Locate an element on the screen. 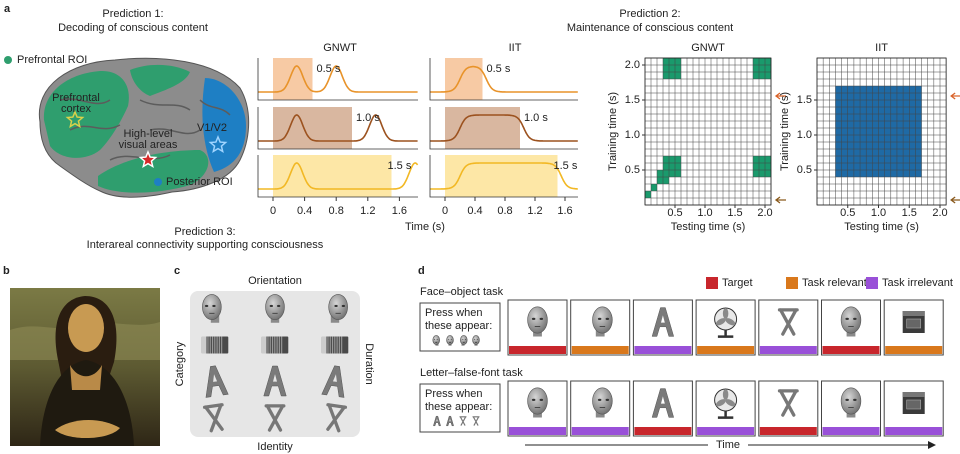 This screenshot has height=454, width=960. legend-label: Target is located at coordinates (737, 283).